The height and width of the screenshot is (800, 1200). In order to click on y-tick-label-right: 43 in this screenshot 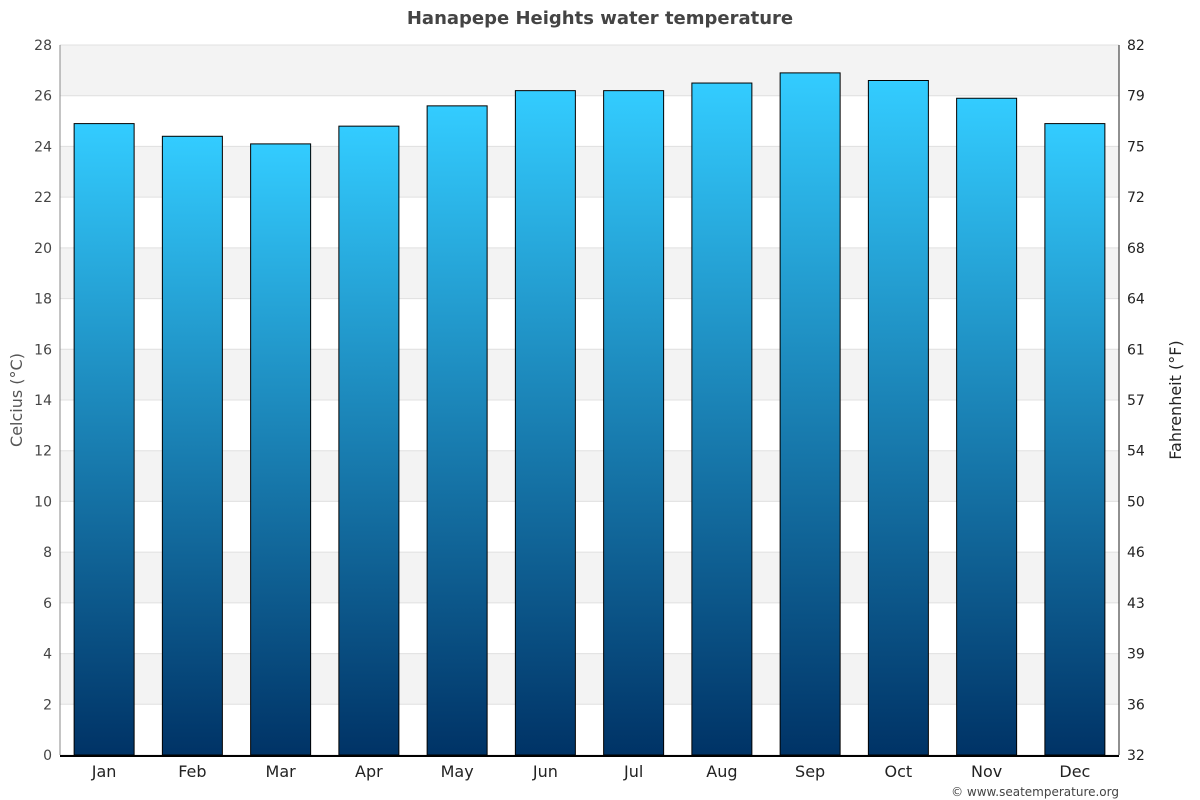, I will do `click(1136, 604)`.